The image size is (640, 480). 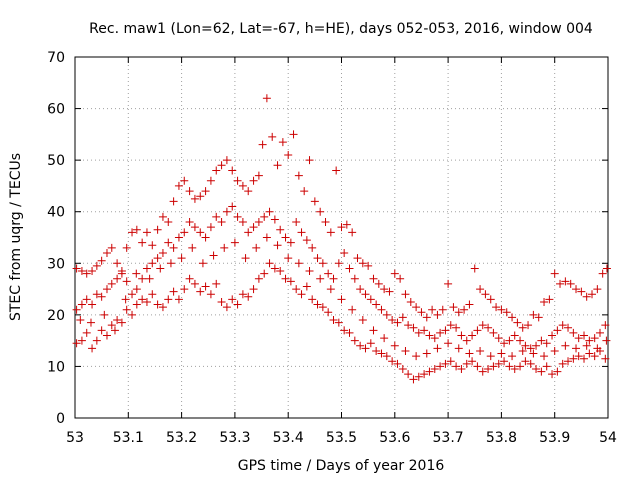 I want to click on y-tick-label: 10, so click(x=56, y=367).